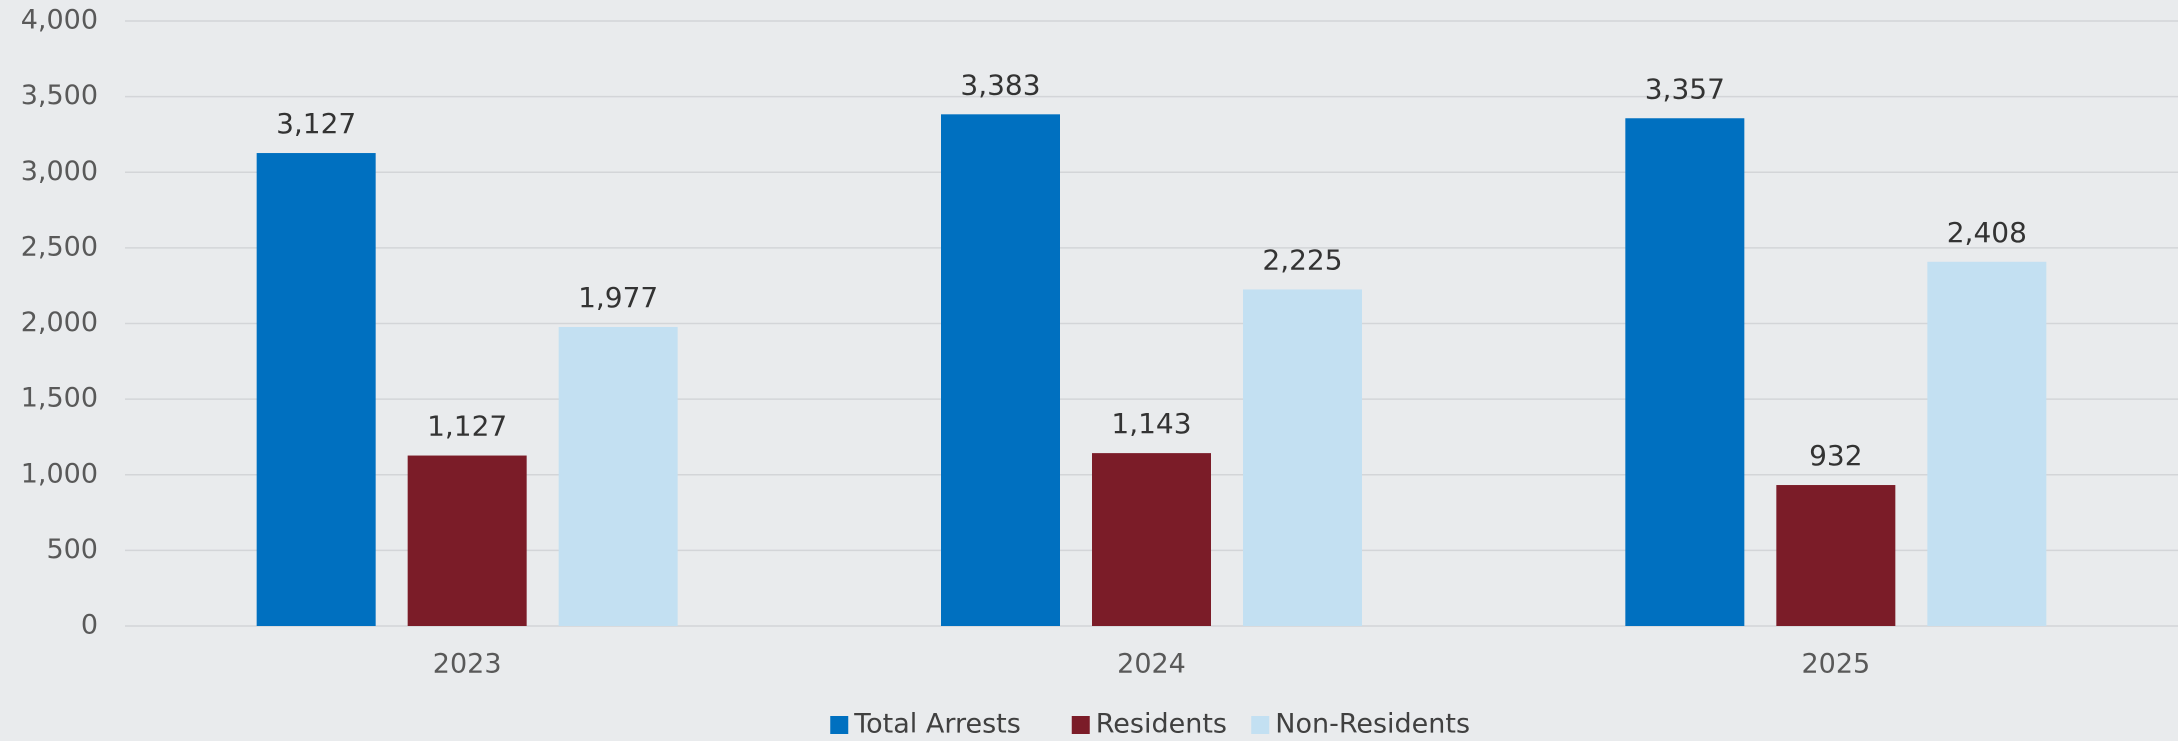  Describe the element at coordinates (59, 246) in the screenshot. I see `y-tick-label: 2,500` at that location.